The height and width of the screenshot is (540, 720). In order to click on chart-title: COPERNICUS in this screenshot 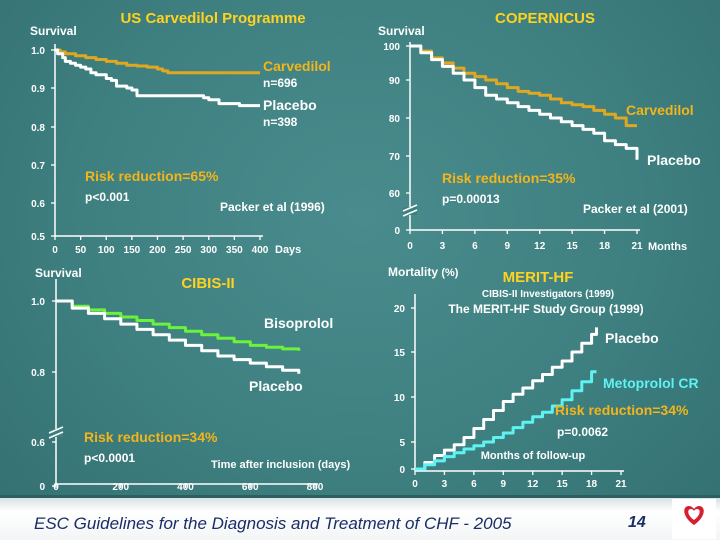, I will do `click(545, 18)`.